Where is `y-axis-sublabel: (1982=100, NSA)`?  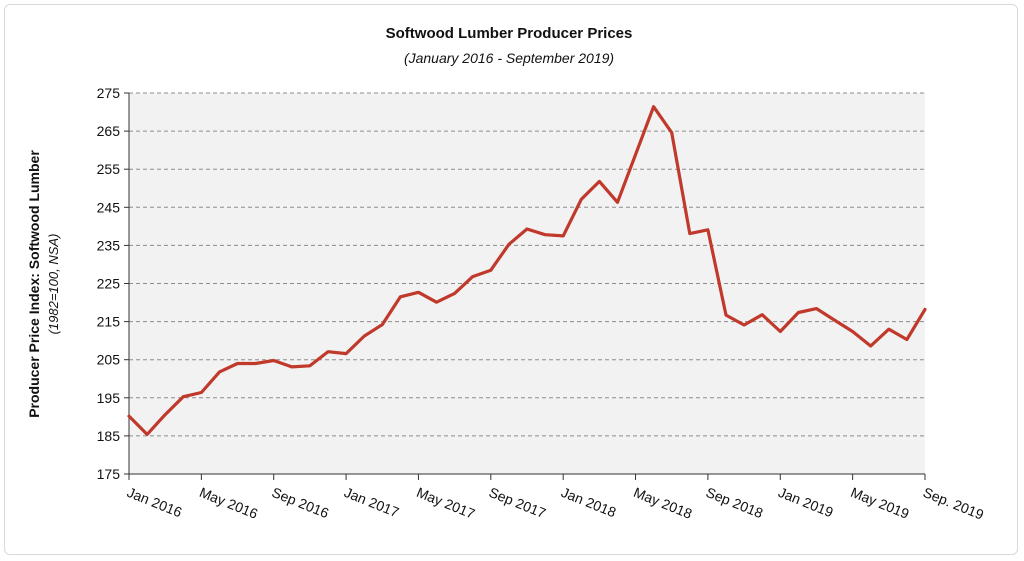 y-axis-sublabel: (1982=100, NSA) is located at coordinates (53, 284).